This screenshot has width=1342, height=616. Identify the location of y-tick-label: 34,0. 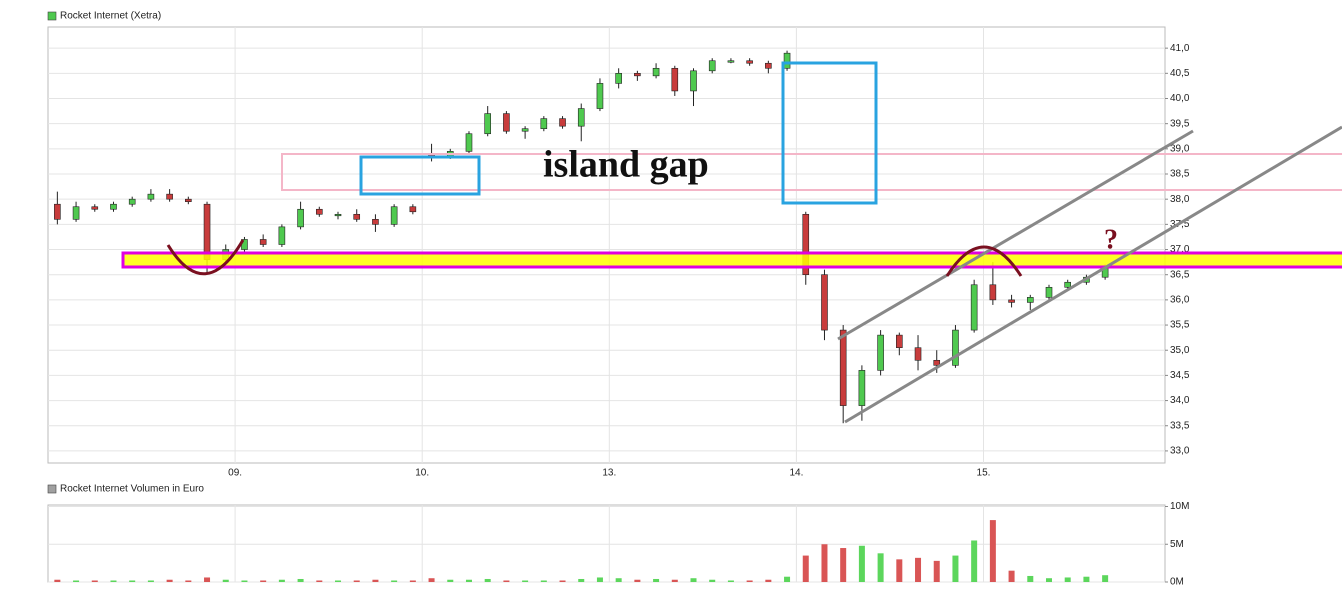
(1180, 400).